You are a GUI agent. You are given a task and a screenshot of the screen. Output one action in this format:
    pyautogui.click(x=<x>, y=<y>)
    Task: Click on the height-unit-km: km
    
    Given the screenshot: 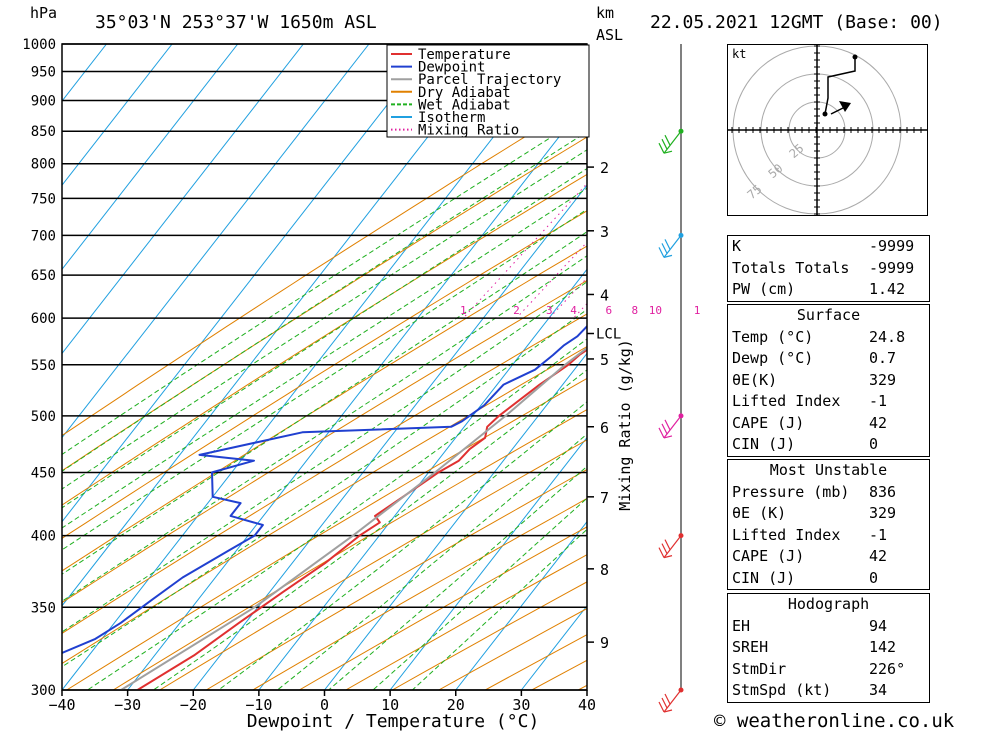 What is the action you would take?
    pyautogui.click(x=605, y=13)
    